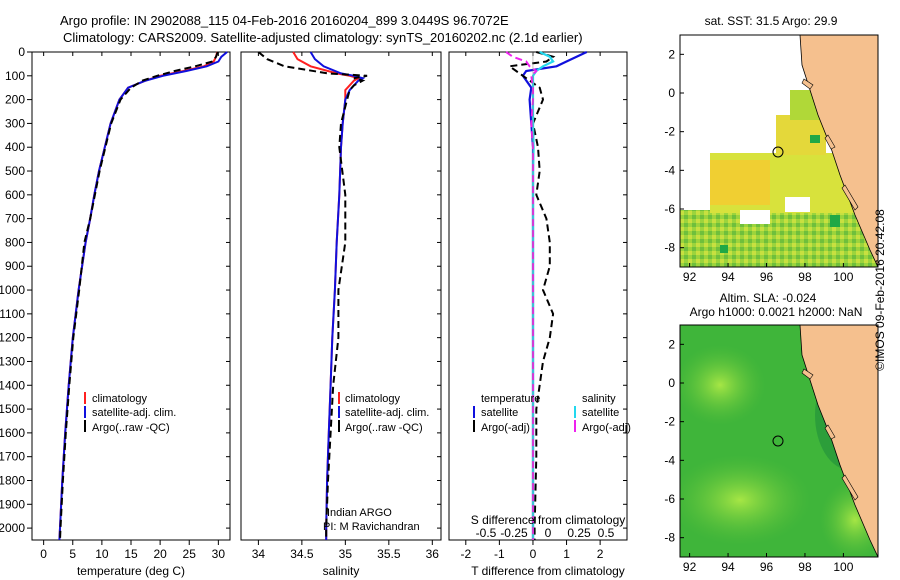  I want to click on depth-tick-label: 100, so click(15, 76).